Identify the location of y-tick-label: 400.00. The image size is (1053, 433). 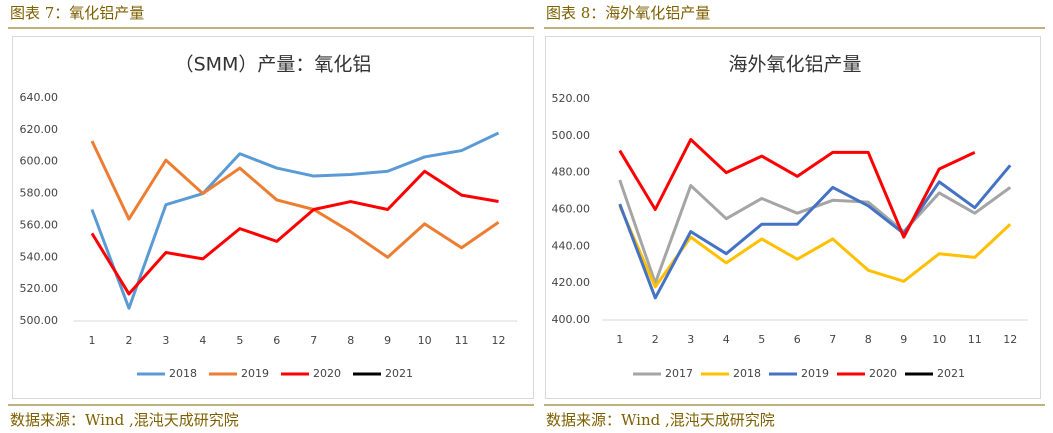
(571, 319).